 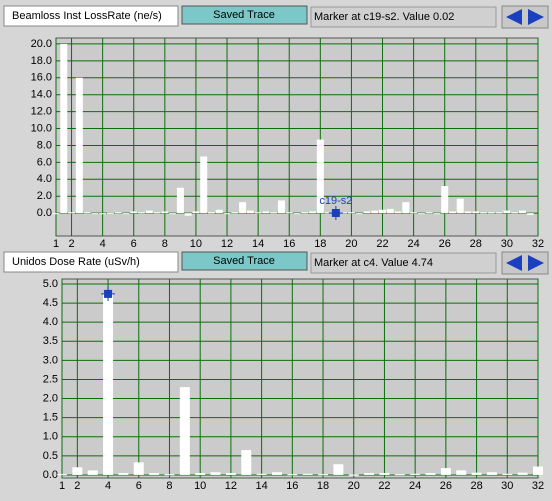 What do you see at coordinates (261, 486) in the screenshot?
I see `x-tick-label: 14` at bounding box center [261, 486].